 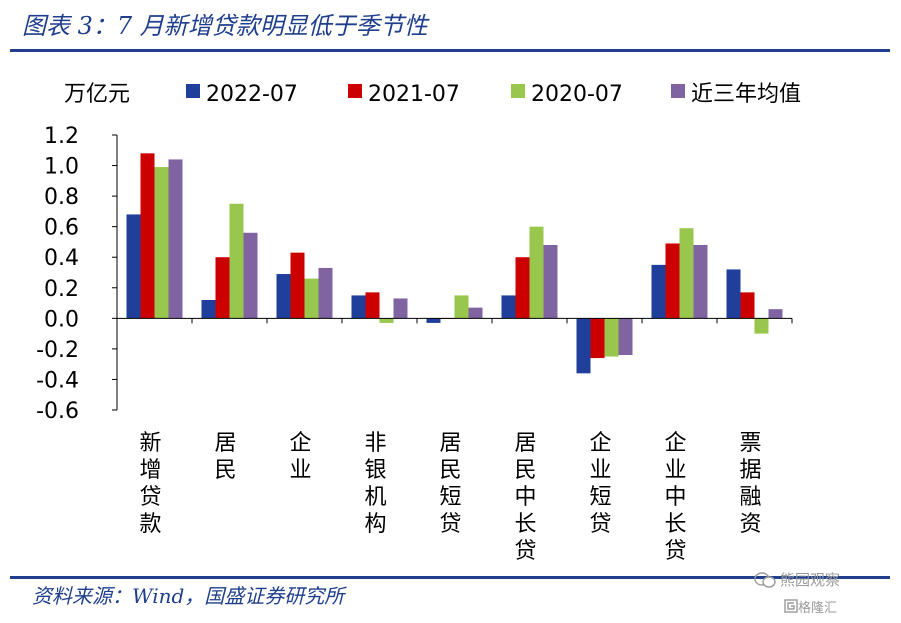 I want to click on x-category-label-char: 票, so click(x=750, y=443).